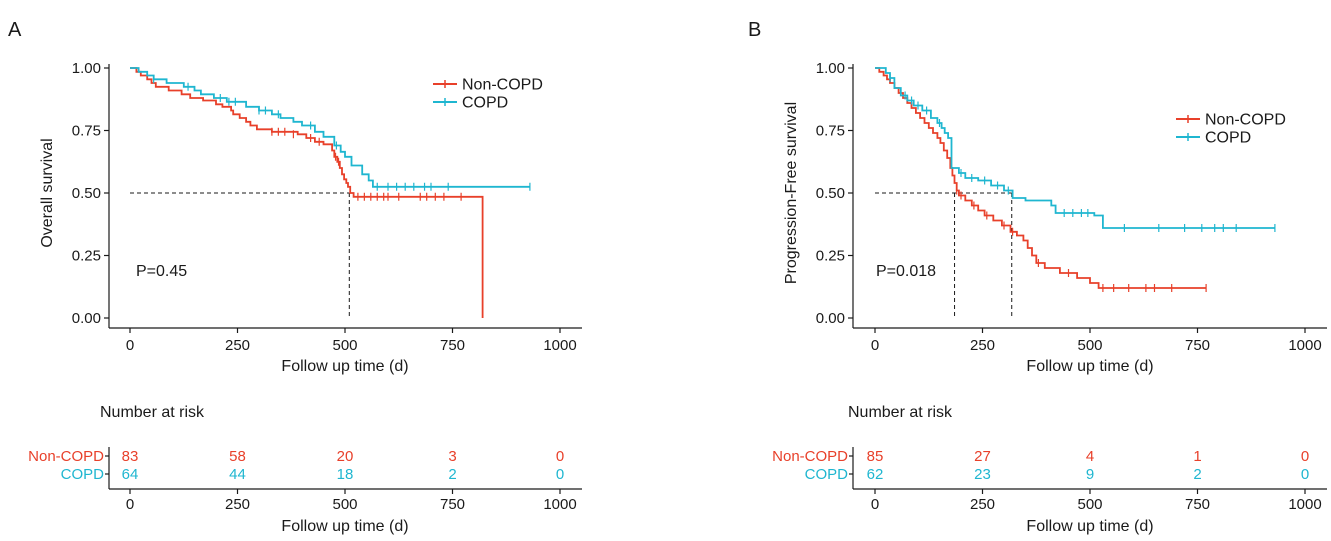  I want to click on risk-count: 83, so click(130, 456).